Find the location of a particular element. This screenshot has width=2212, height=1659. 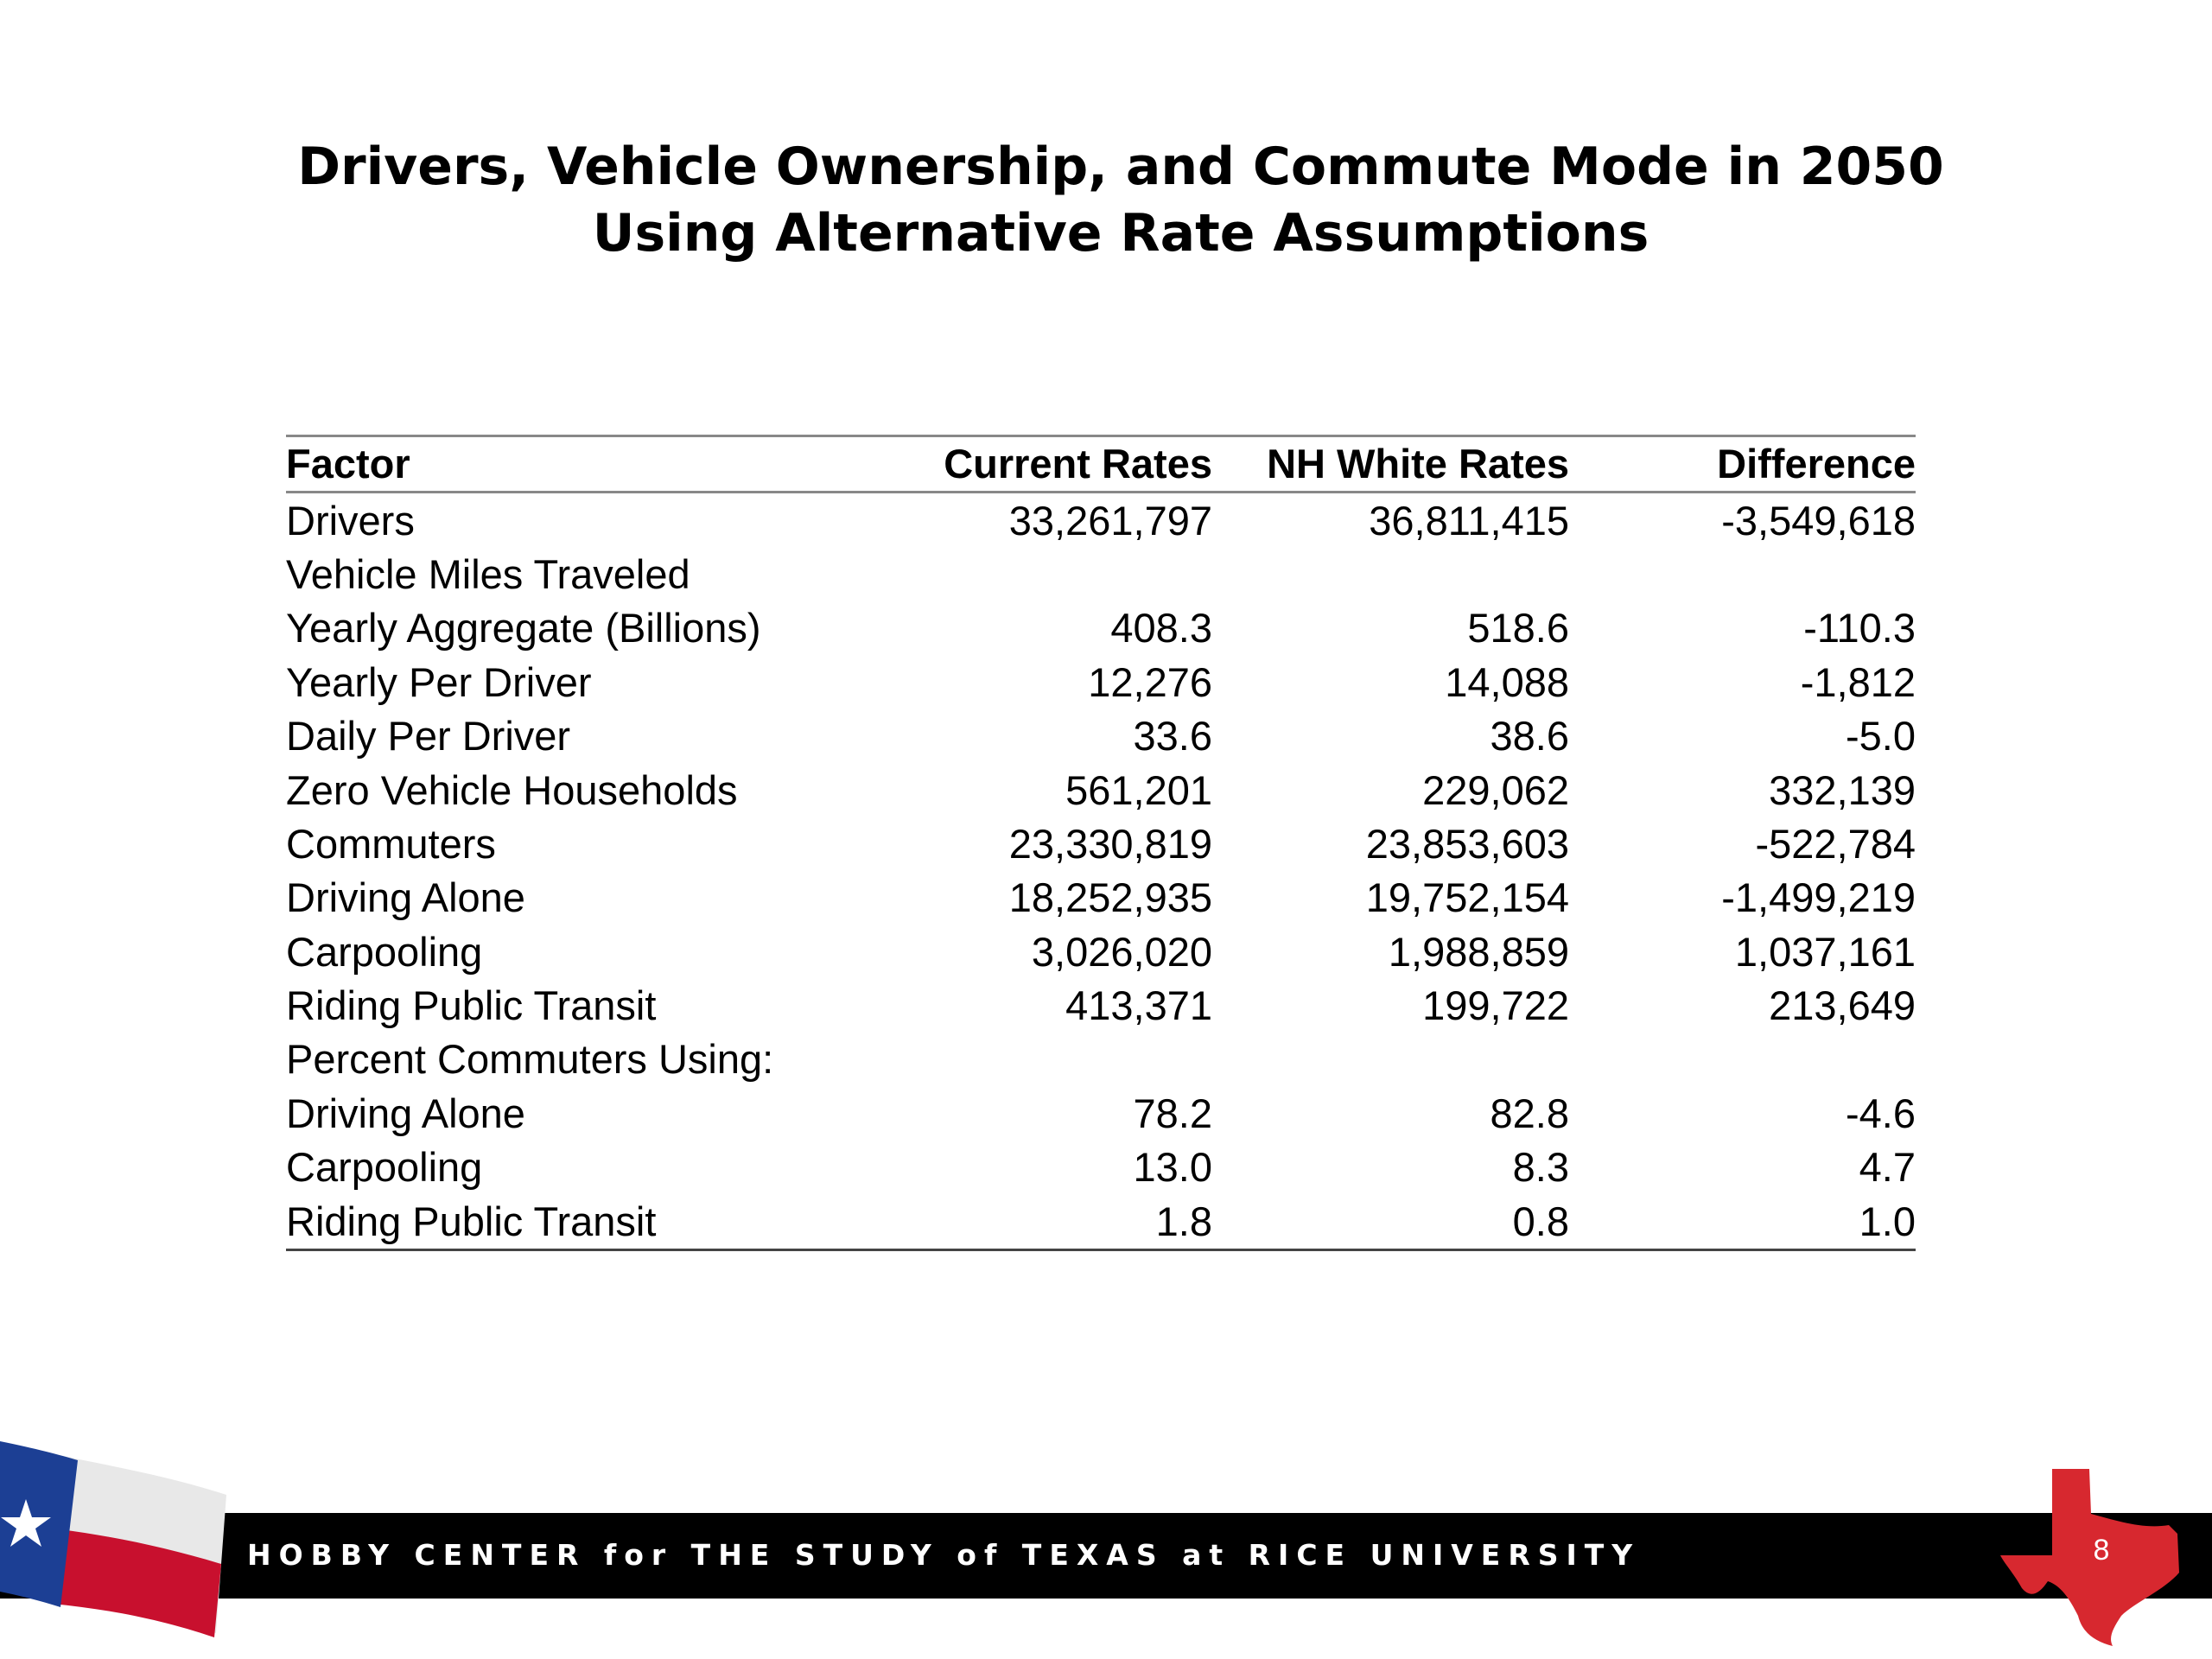

value-cell: 1,037,161 is located at coordinates (1825, 951).